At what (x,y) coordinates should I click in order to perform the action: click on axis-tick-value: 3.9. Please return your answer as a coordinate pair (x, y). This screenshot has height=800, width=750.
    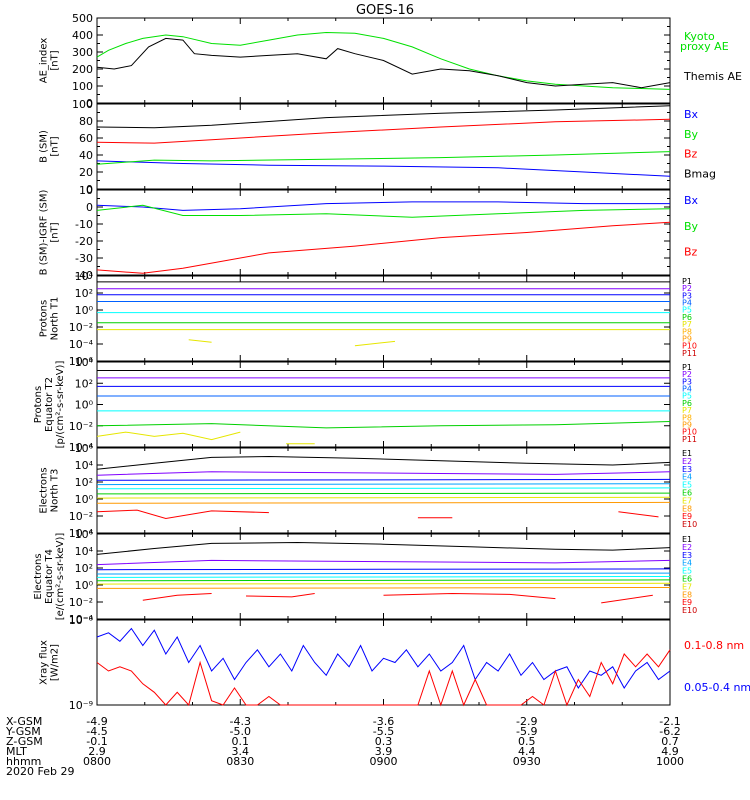
    Looking at the image, I should click on (384, 751).